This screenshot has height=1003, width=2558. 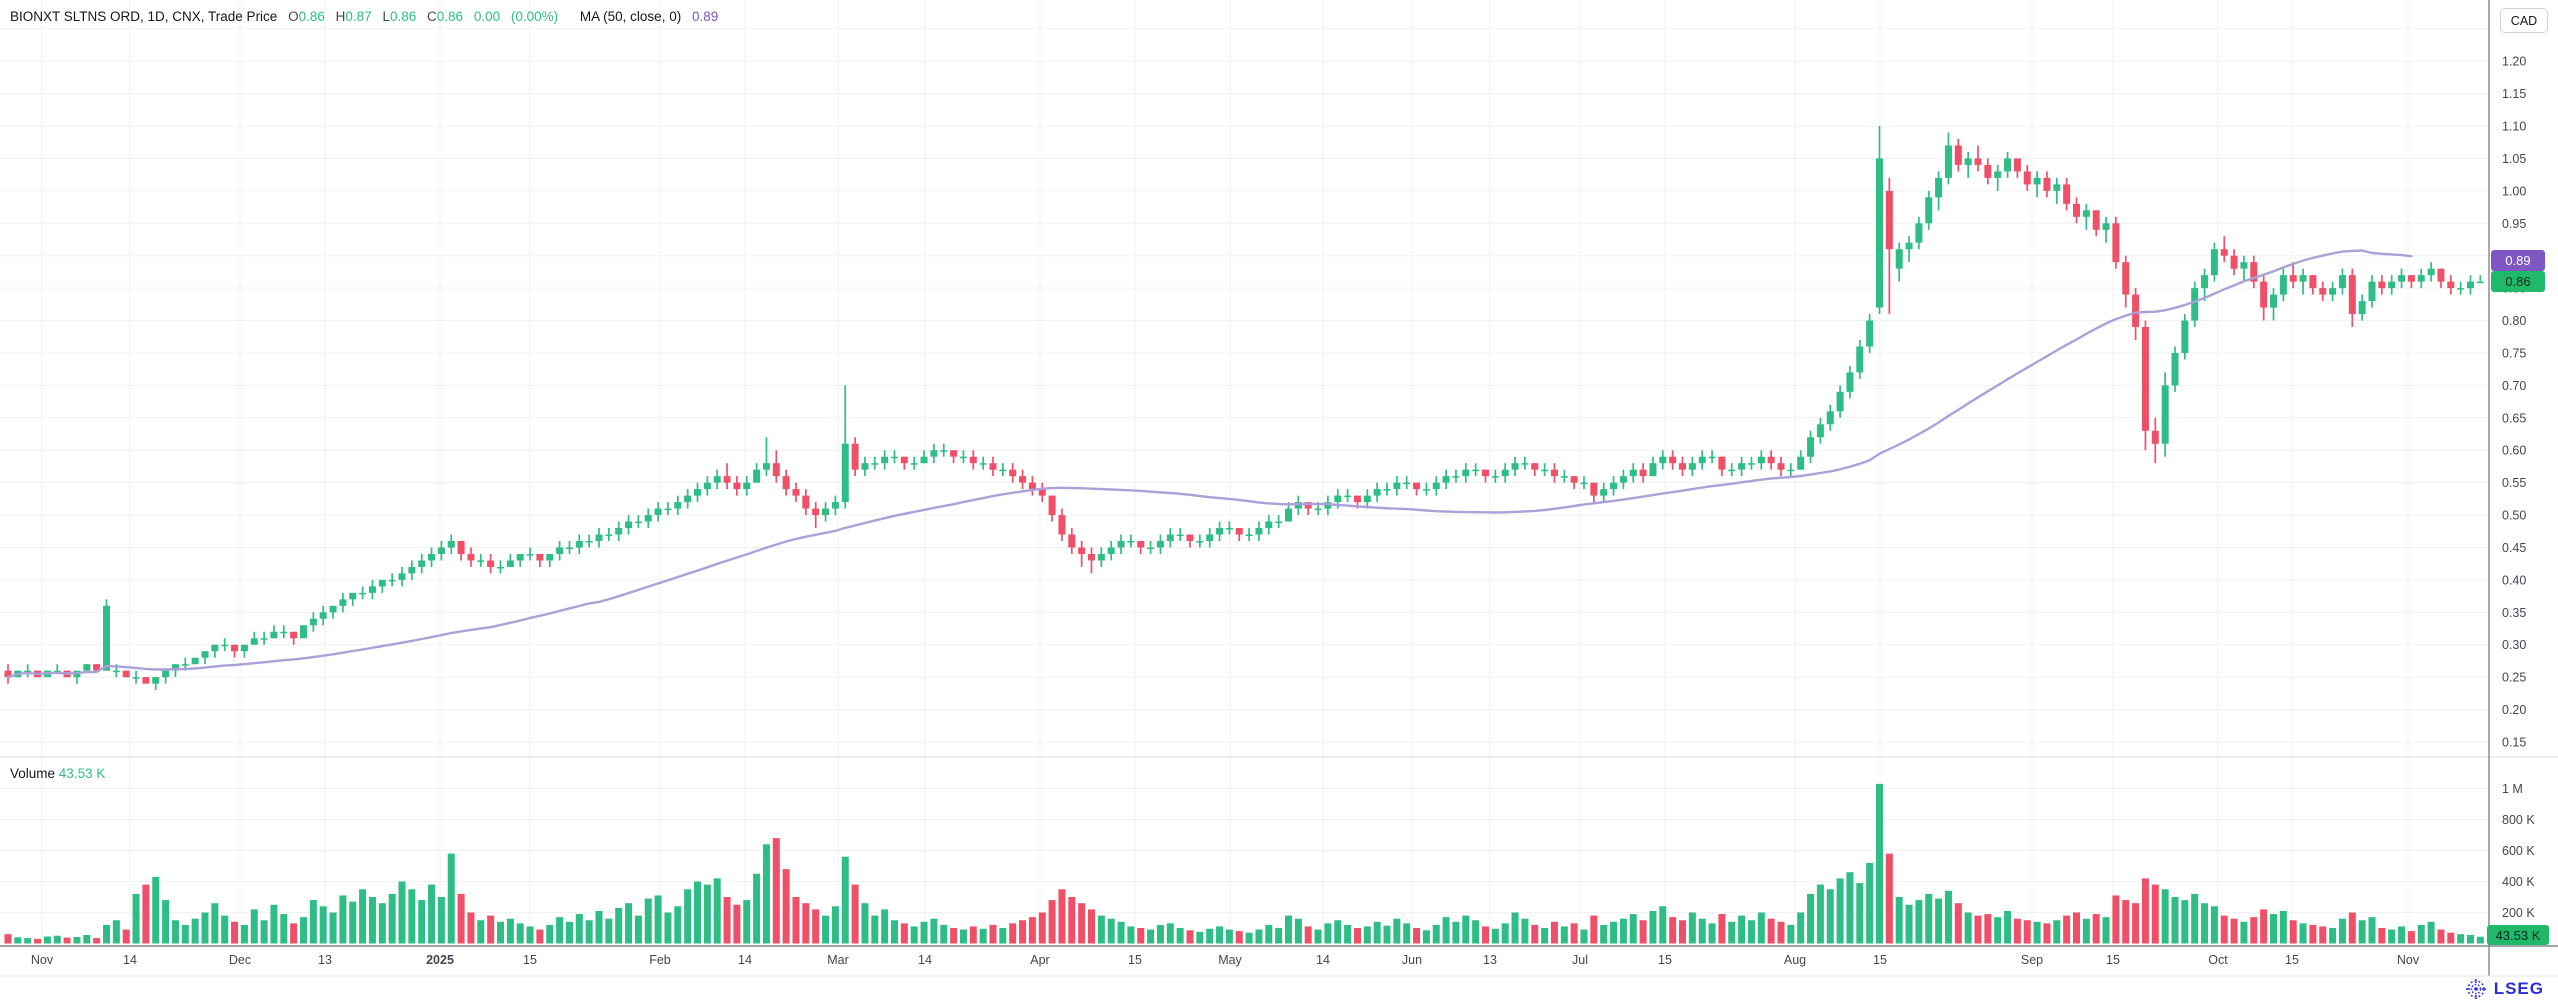 I want to click on svg-text: 600 K, so click(x=2518, y=851).